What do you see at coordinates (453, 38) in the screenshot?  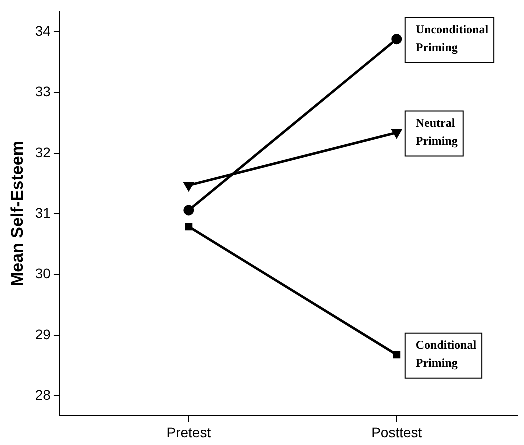 I see `series-label: Unconditional Priming` at bounding box center [453, 38].